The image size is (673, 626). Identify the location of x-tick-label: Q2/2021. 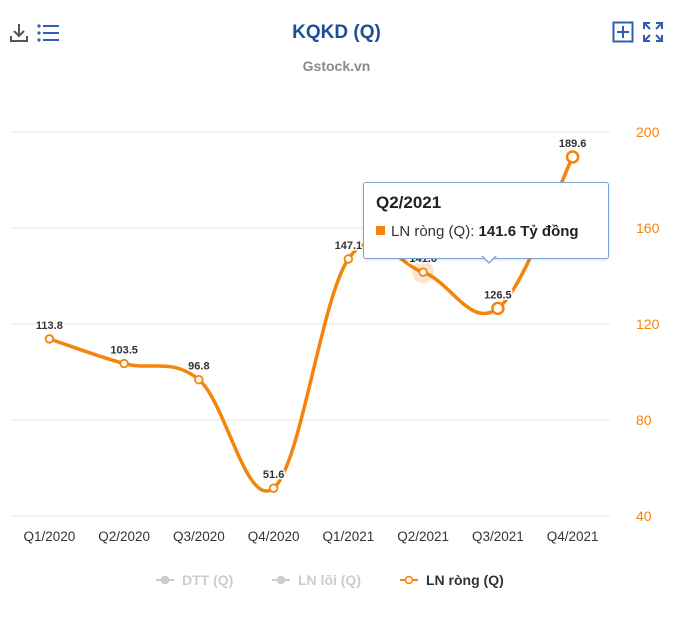
(423, 536).